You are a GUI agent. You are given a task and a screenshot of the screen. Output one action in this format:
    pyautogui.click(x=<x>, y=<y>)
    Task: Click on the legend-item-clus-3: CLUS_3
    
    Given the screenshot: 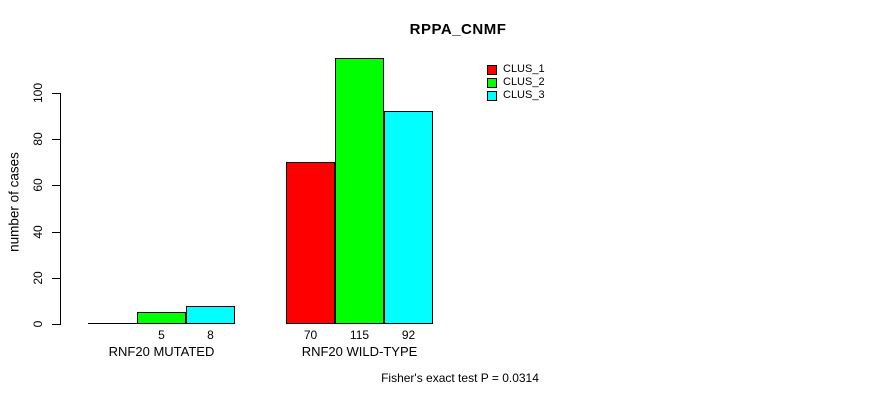 What is the action you would take?
    pyautogui.click(x=516, y=95)
    